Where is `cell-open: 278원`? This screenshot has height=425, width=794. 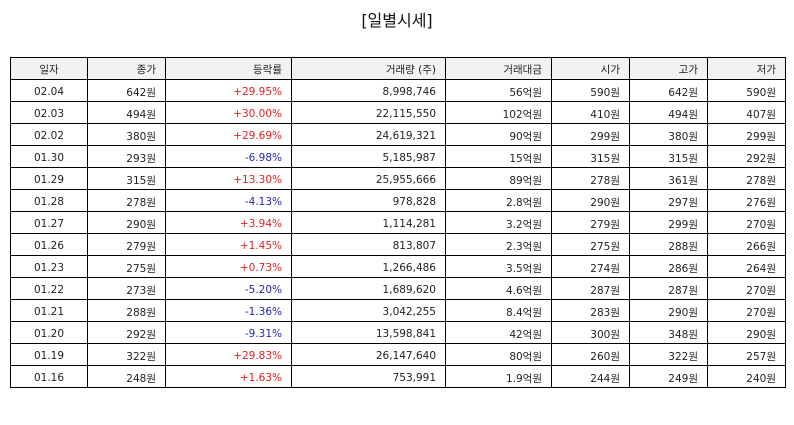
cell-open: 278원 is located at coordinates (590, 178).